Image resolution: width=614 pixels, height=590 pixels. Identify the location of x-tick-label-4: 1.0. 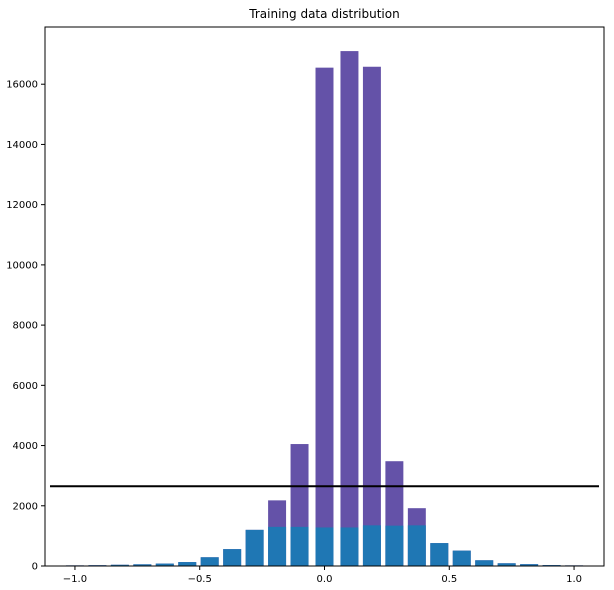
(574, 579).